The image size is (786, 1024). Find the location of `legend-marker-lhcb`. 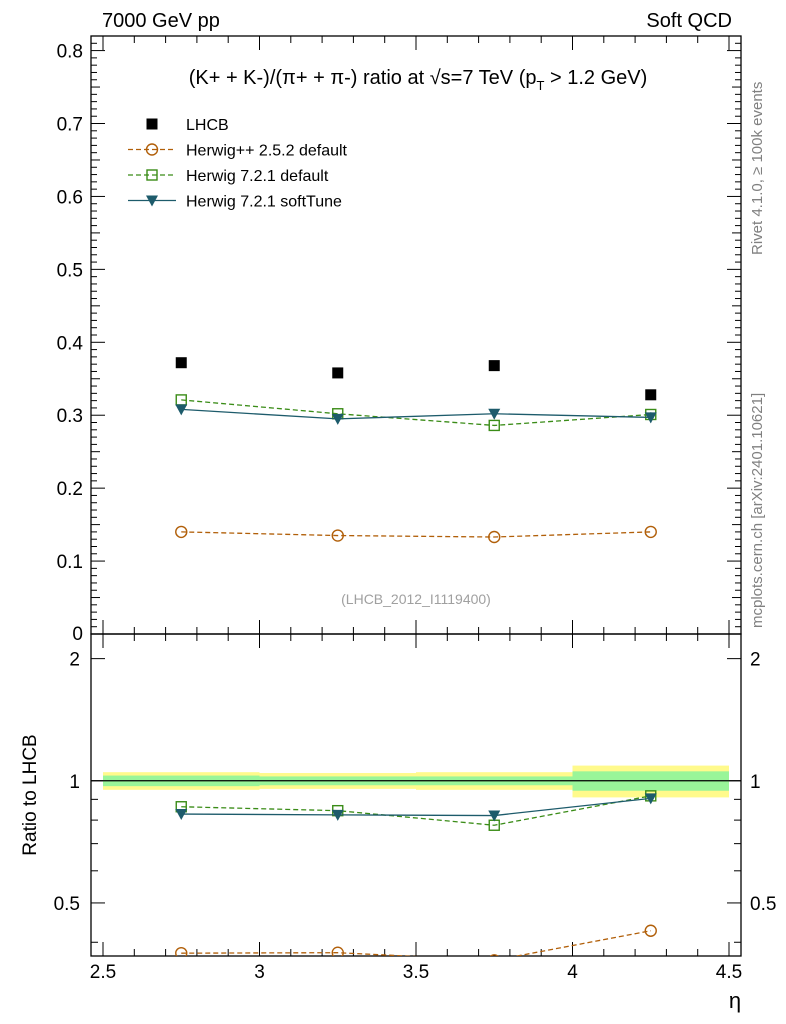

legend-marker-lhcb is located at coordinates (152, 124).